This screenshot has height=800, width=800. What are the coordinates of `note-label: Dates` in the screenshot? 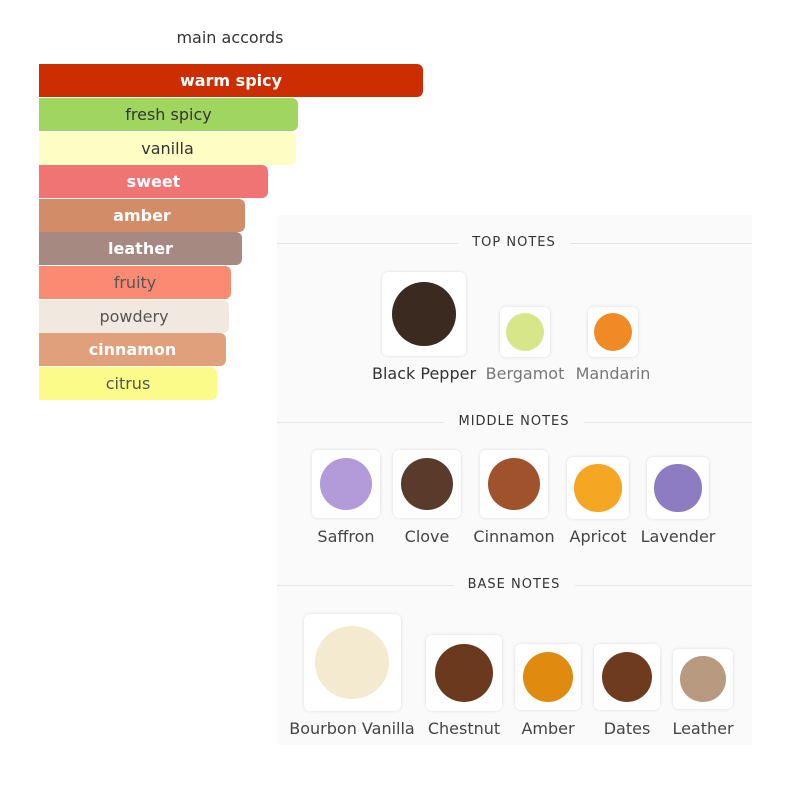 It's located at (627, 728).